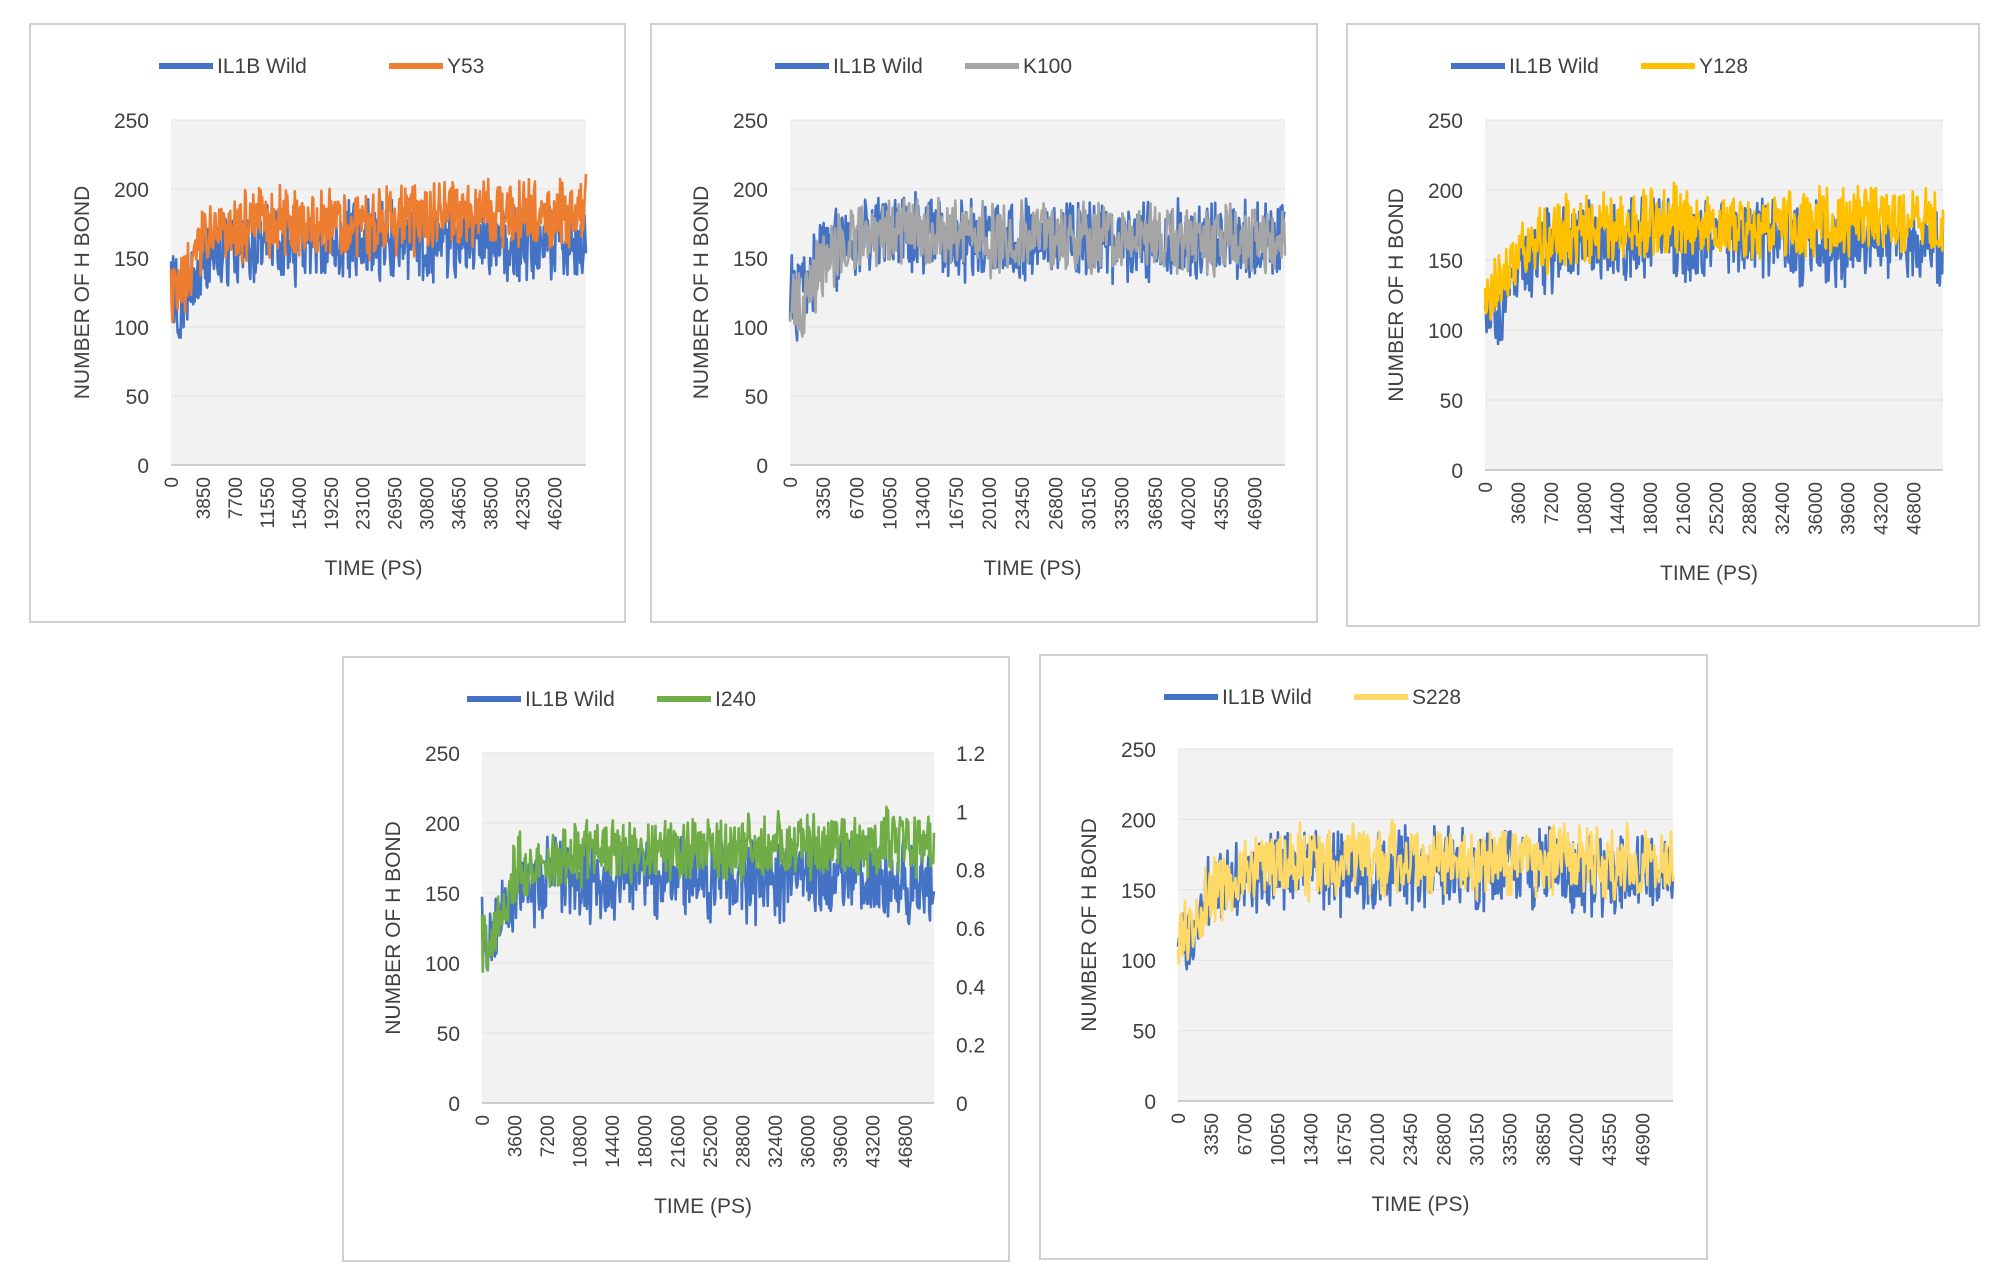  Describe the element at coordinates (1816, 508) in the screenshot. I see `x-tick-label: 36000` at that location.